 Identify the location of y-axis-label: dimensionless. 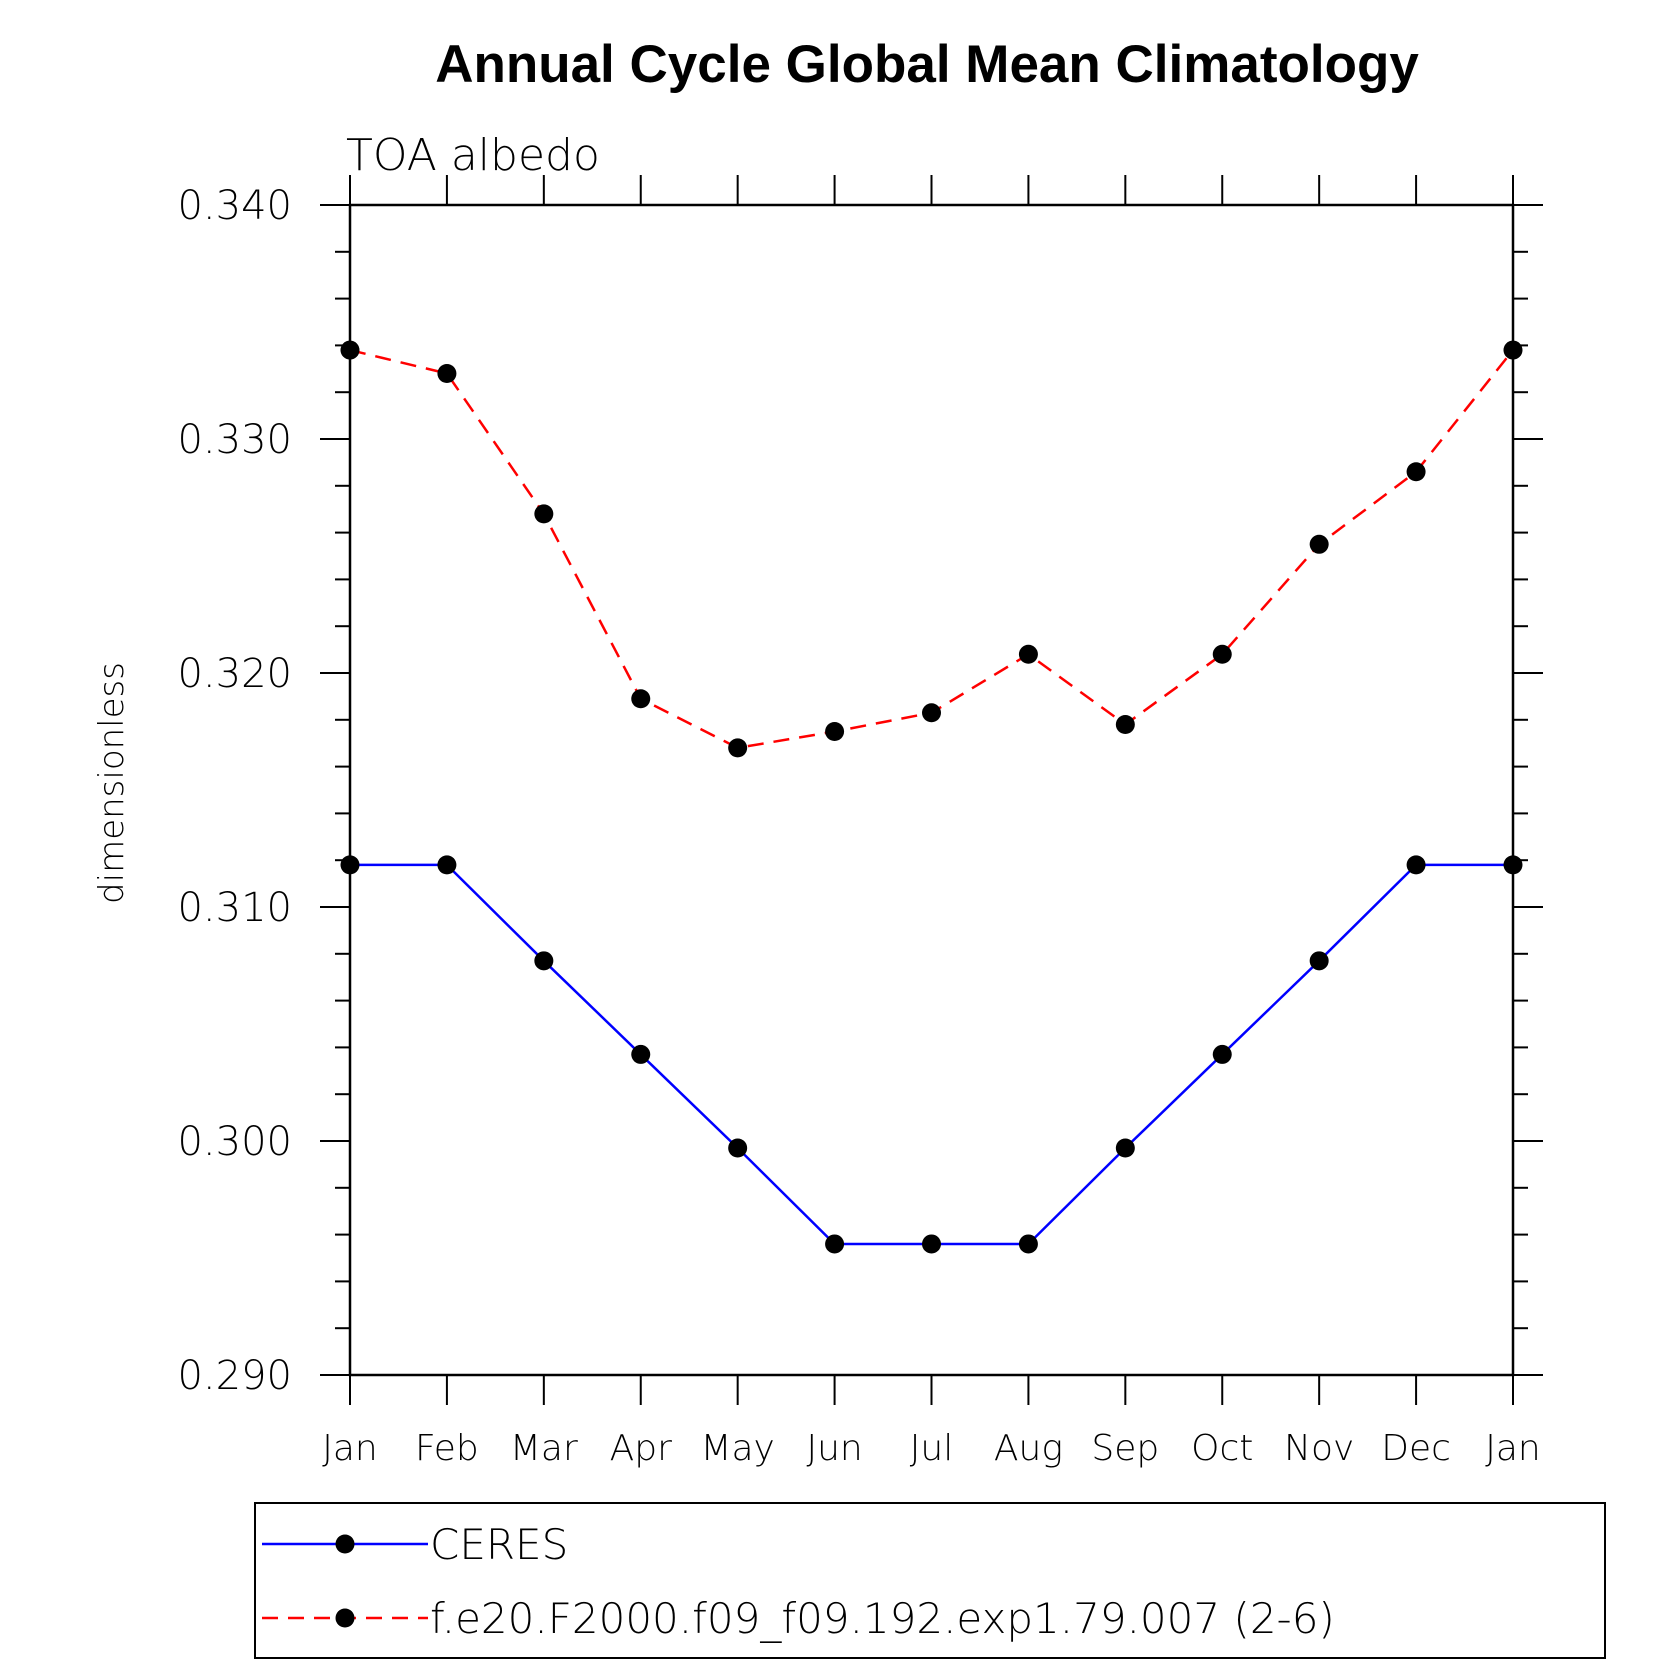
(112, 783).